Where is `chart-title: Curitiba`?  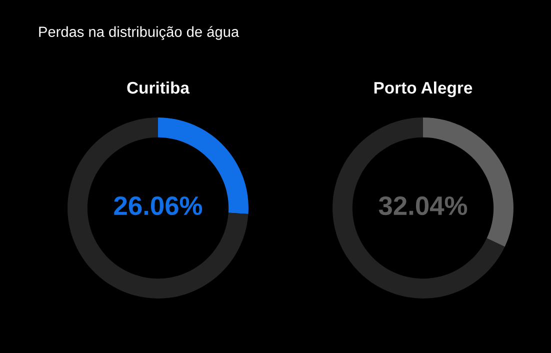
chart-title: Curitiba is located at coordinates (158, 87).